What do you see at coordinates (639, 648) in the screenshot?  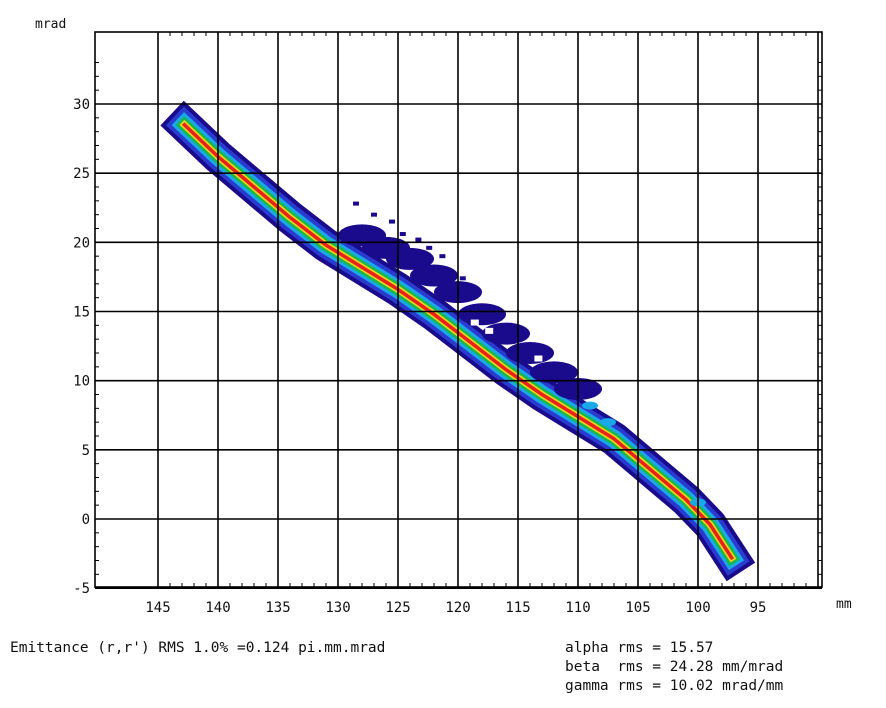 I see `alpha-rms-text: alpha rms = 15.57` at bounding box center [639, 648].